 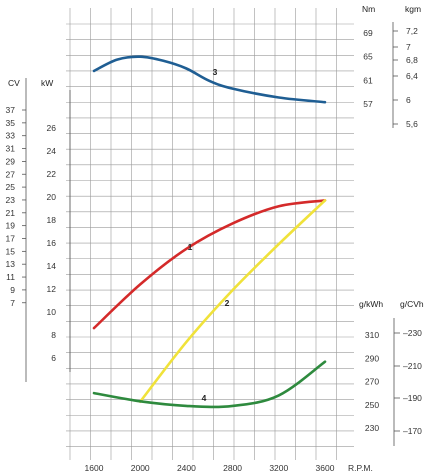 What do you see at coordinates (52, 289) in the screenshot?
I see `kw-tick-label: 12` at bounding box center [52, 289].